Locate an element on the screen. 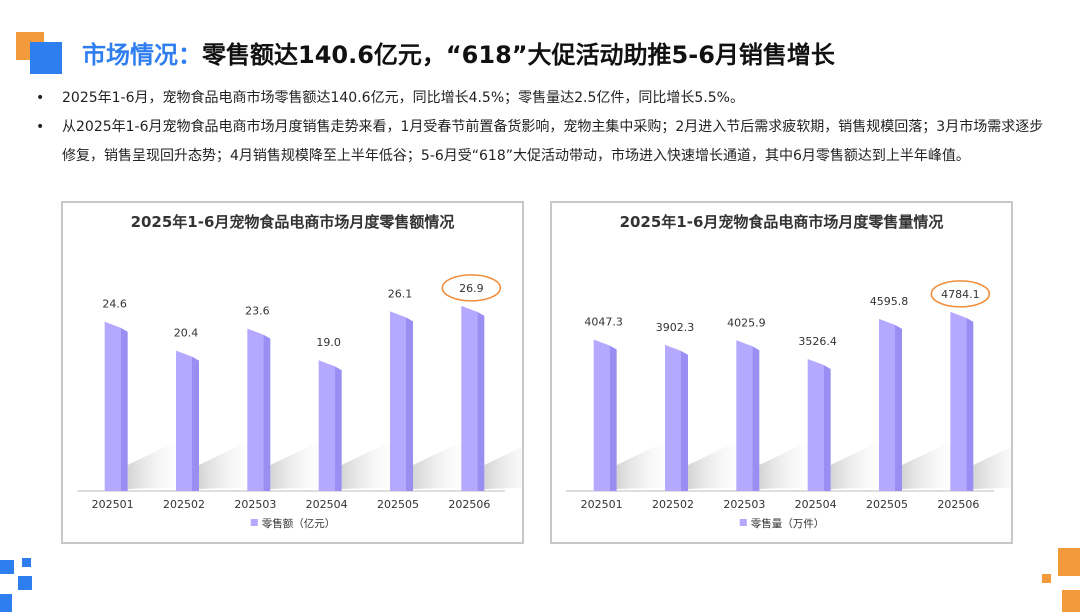  volume-x-tick-label: 202506 is located at coordinates (958, 504).